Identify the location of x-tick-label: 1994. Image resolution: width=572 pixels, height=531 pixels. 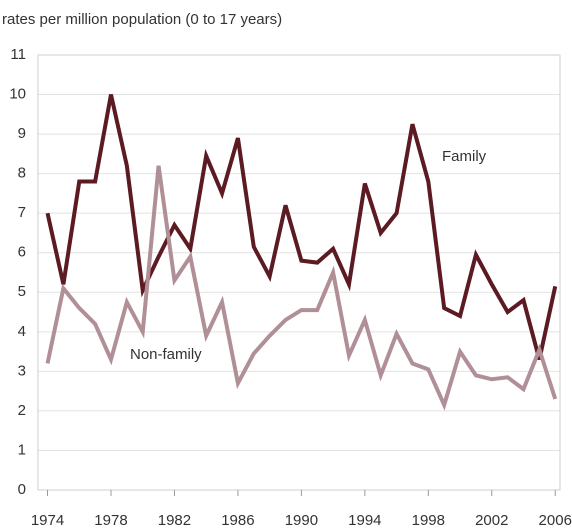
(364, 520).